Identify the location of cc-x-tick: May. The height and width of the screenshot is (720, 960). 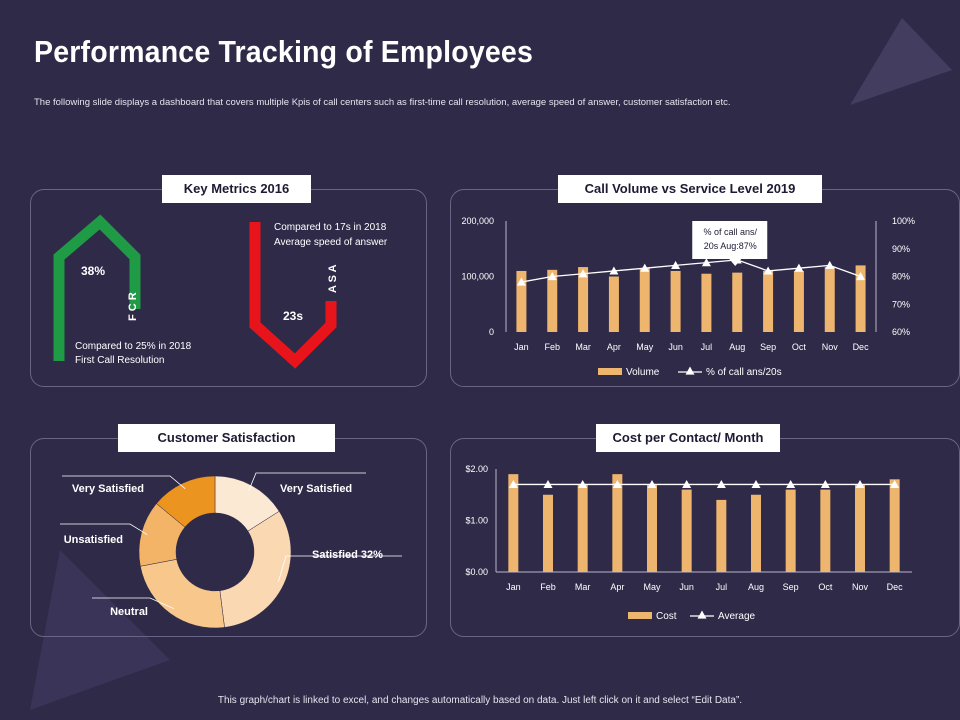
(652, 587).